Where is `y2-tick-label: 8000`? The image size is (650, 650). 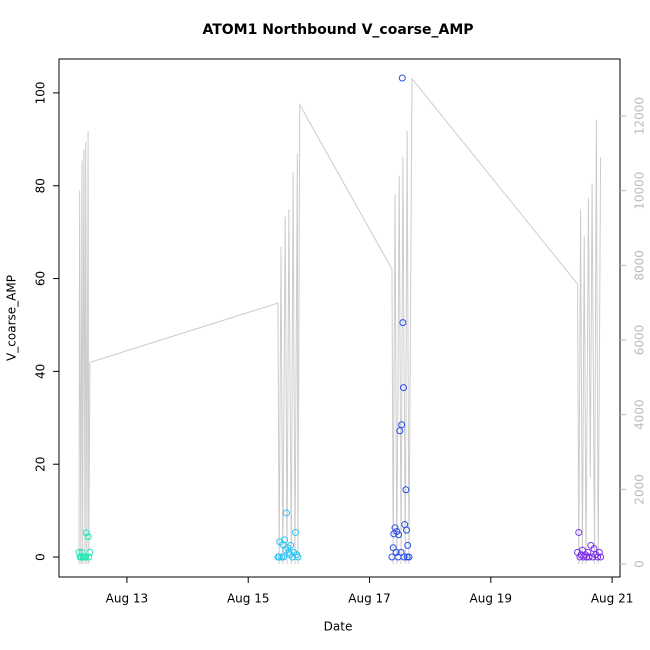
y2-tick-label: 8000 is located at coordinates (640, 265).